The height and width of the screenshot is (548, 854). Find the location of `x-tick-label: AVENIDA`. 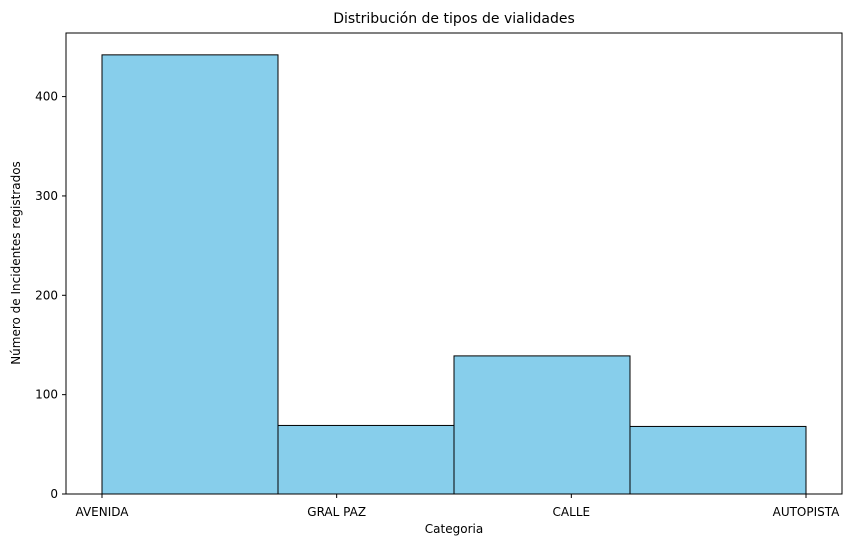

x-tick-label: AVENIDA is located at coordinates (103, 512).